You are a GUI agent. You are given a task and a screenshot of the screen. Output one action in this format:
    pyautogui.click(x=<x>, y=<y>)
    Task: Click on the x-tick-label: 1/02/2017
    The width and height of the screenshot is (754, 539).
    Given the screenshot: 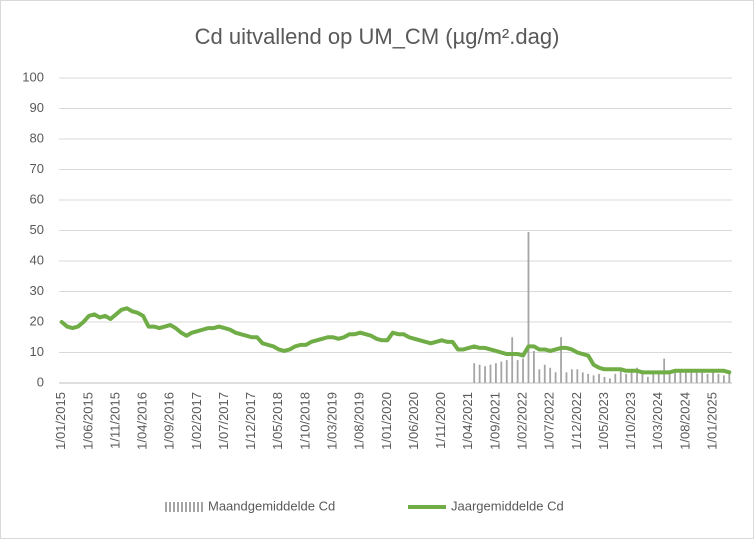 What is the action you would take?
    pyautogui.click(x=196, y=421)
    